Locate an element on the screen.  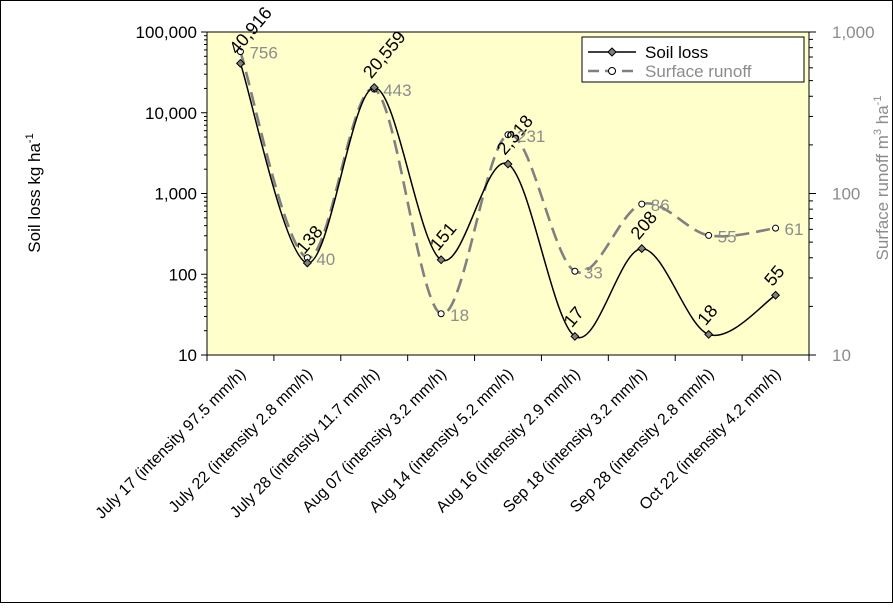
legend: Soil loss Surface runoff is located at coordinates (693, 59).